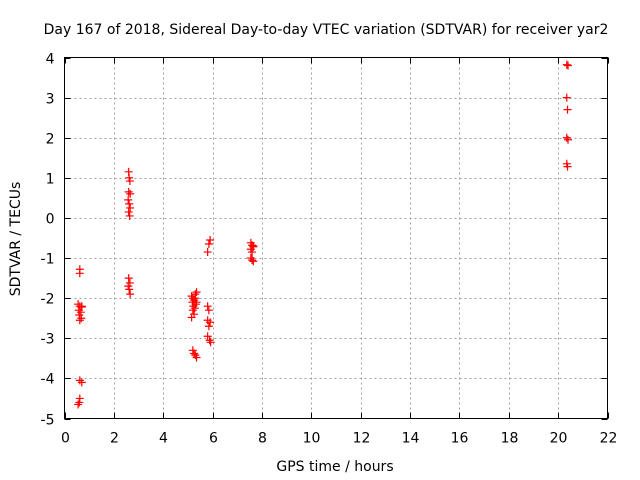 Image resolution: width=640 pixels, height=480 pixels. I want to click on x-tick-label: 18, so click(510, 439).